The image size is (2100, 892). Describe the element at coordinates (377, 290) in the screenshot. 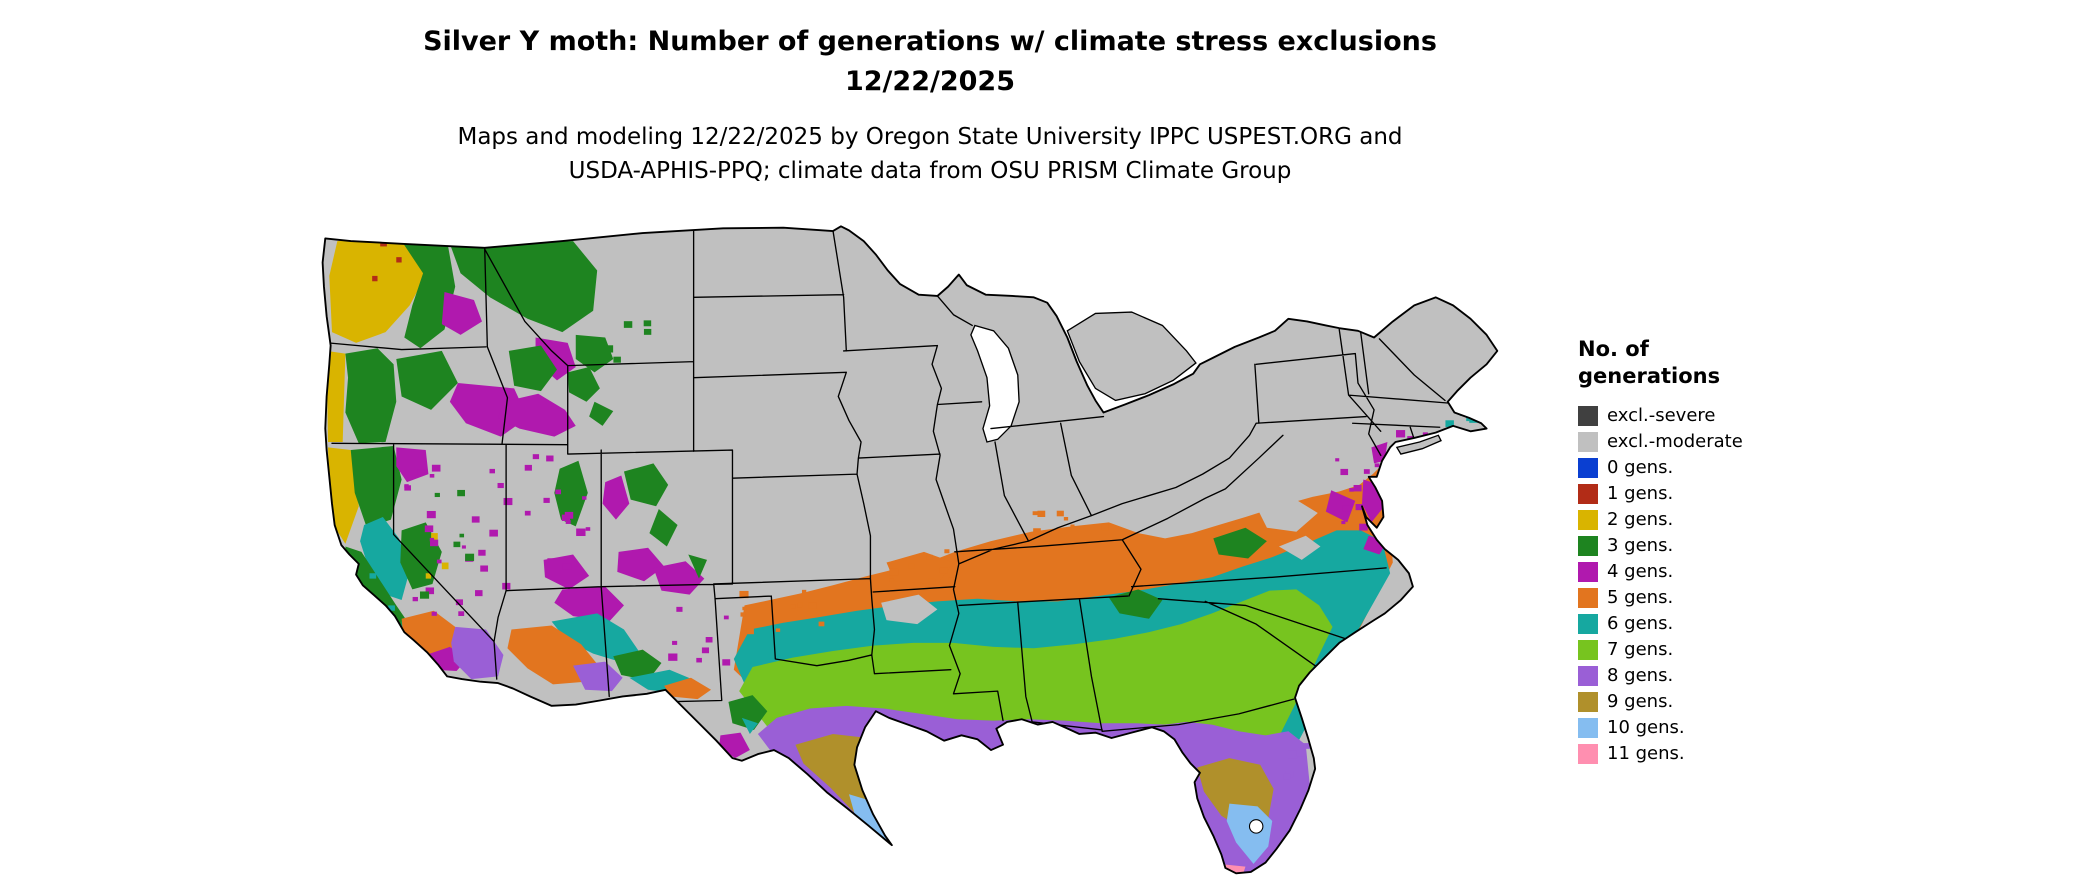

I see `region-2-gens-washington` at that location.